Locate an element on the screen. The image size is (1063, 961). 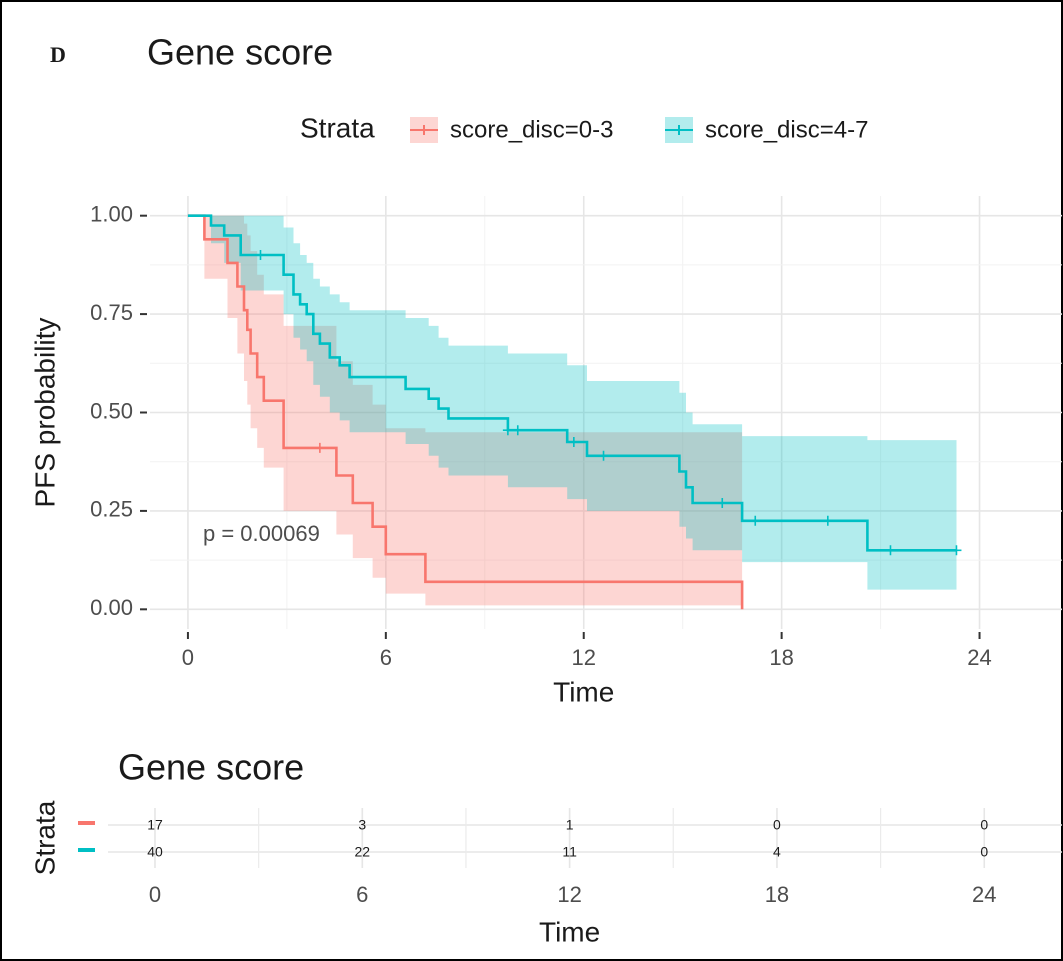
y-tick-label: 0.25 is located at coordinates (111, 509).